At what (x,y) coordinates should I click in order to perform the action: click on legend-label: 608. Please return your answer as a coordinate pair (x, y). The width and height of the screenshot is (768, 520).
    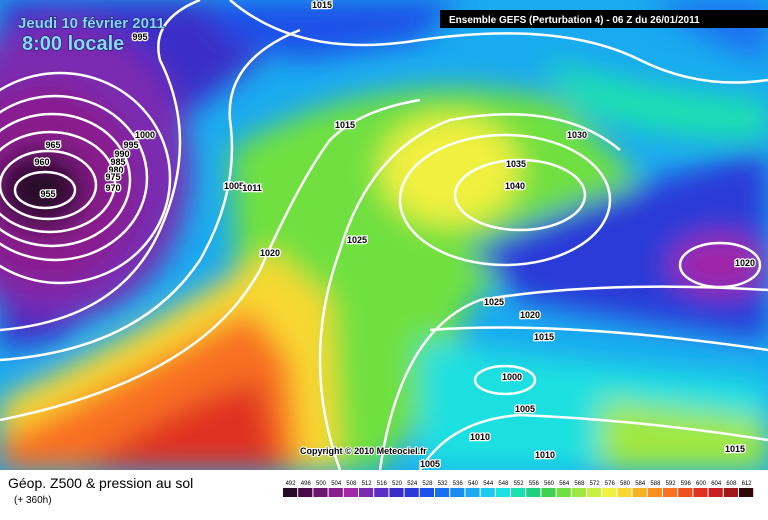
    Looking at the image, I should click on (731, 484).